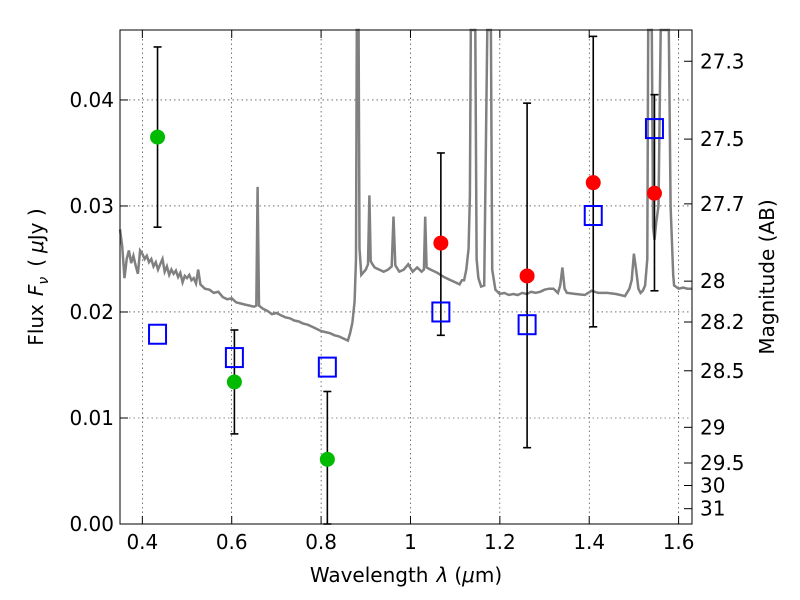 The image size is (800, 600). I want to click on y2-tick-label: 31, so click(712, 509).